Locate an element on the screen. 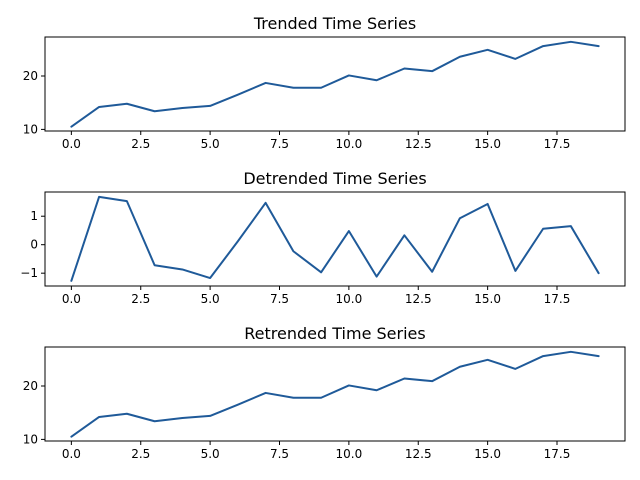 The image size is (640, 480). y-tick-label: 1 is located at coordinates (34, 216).